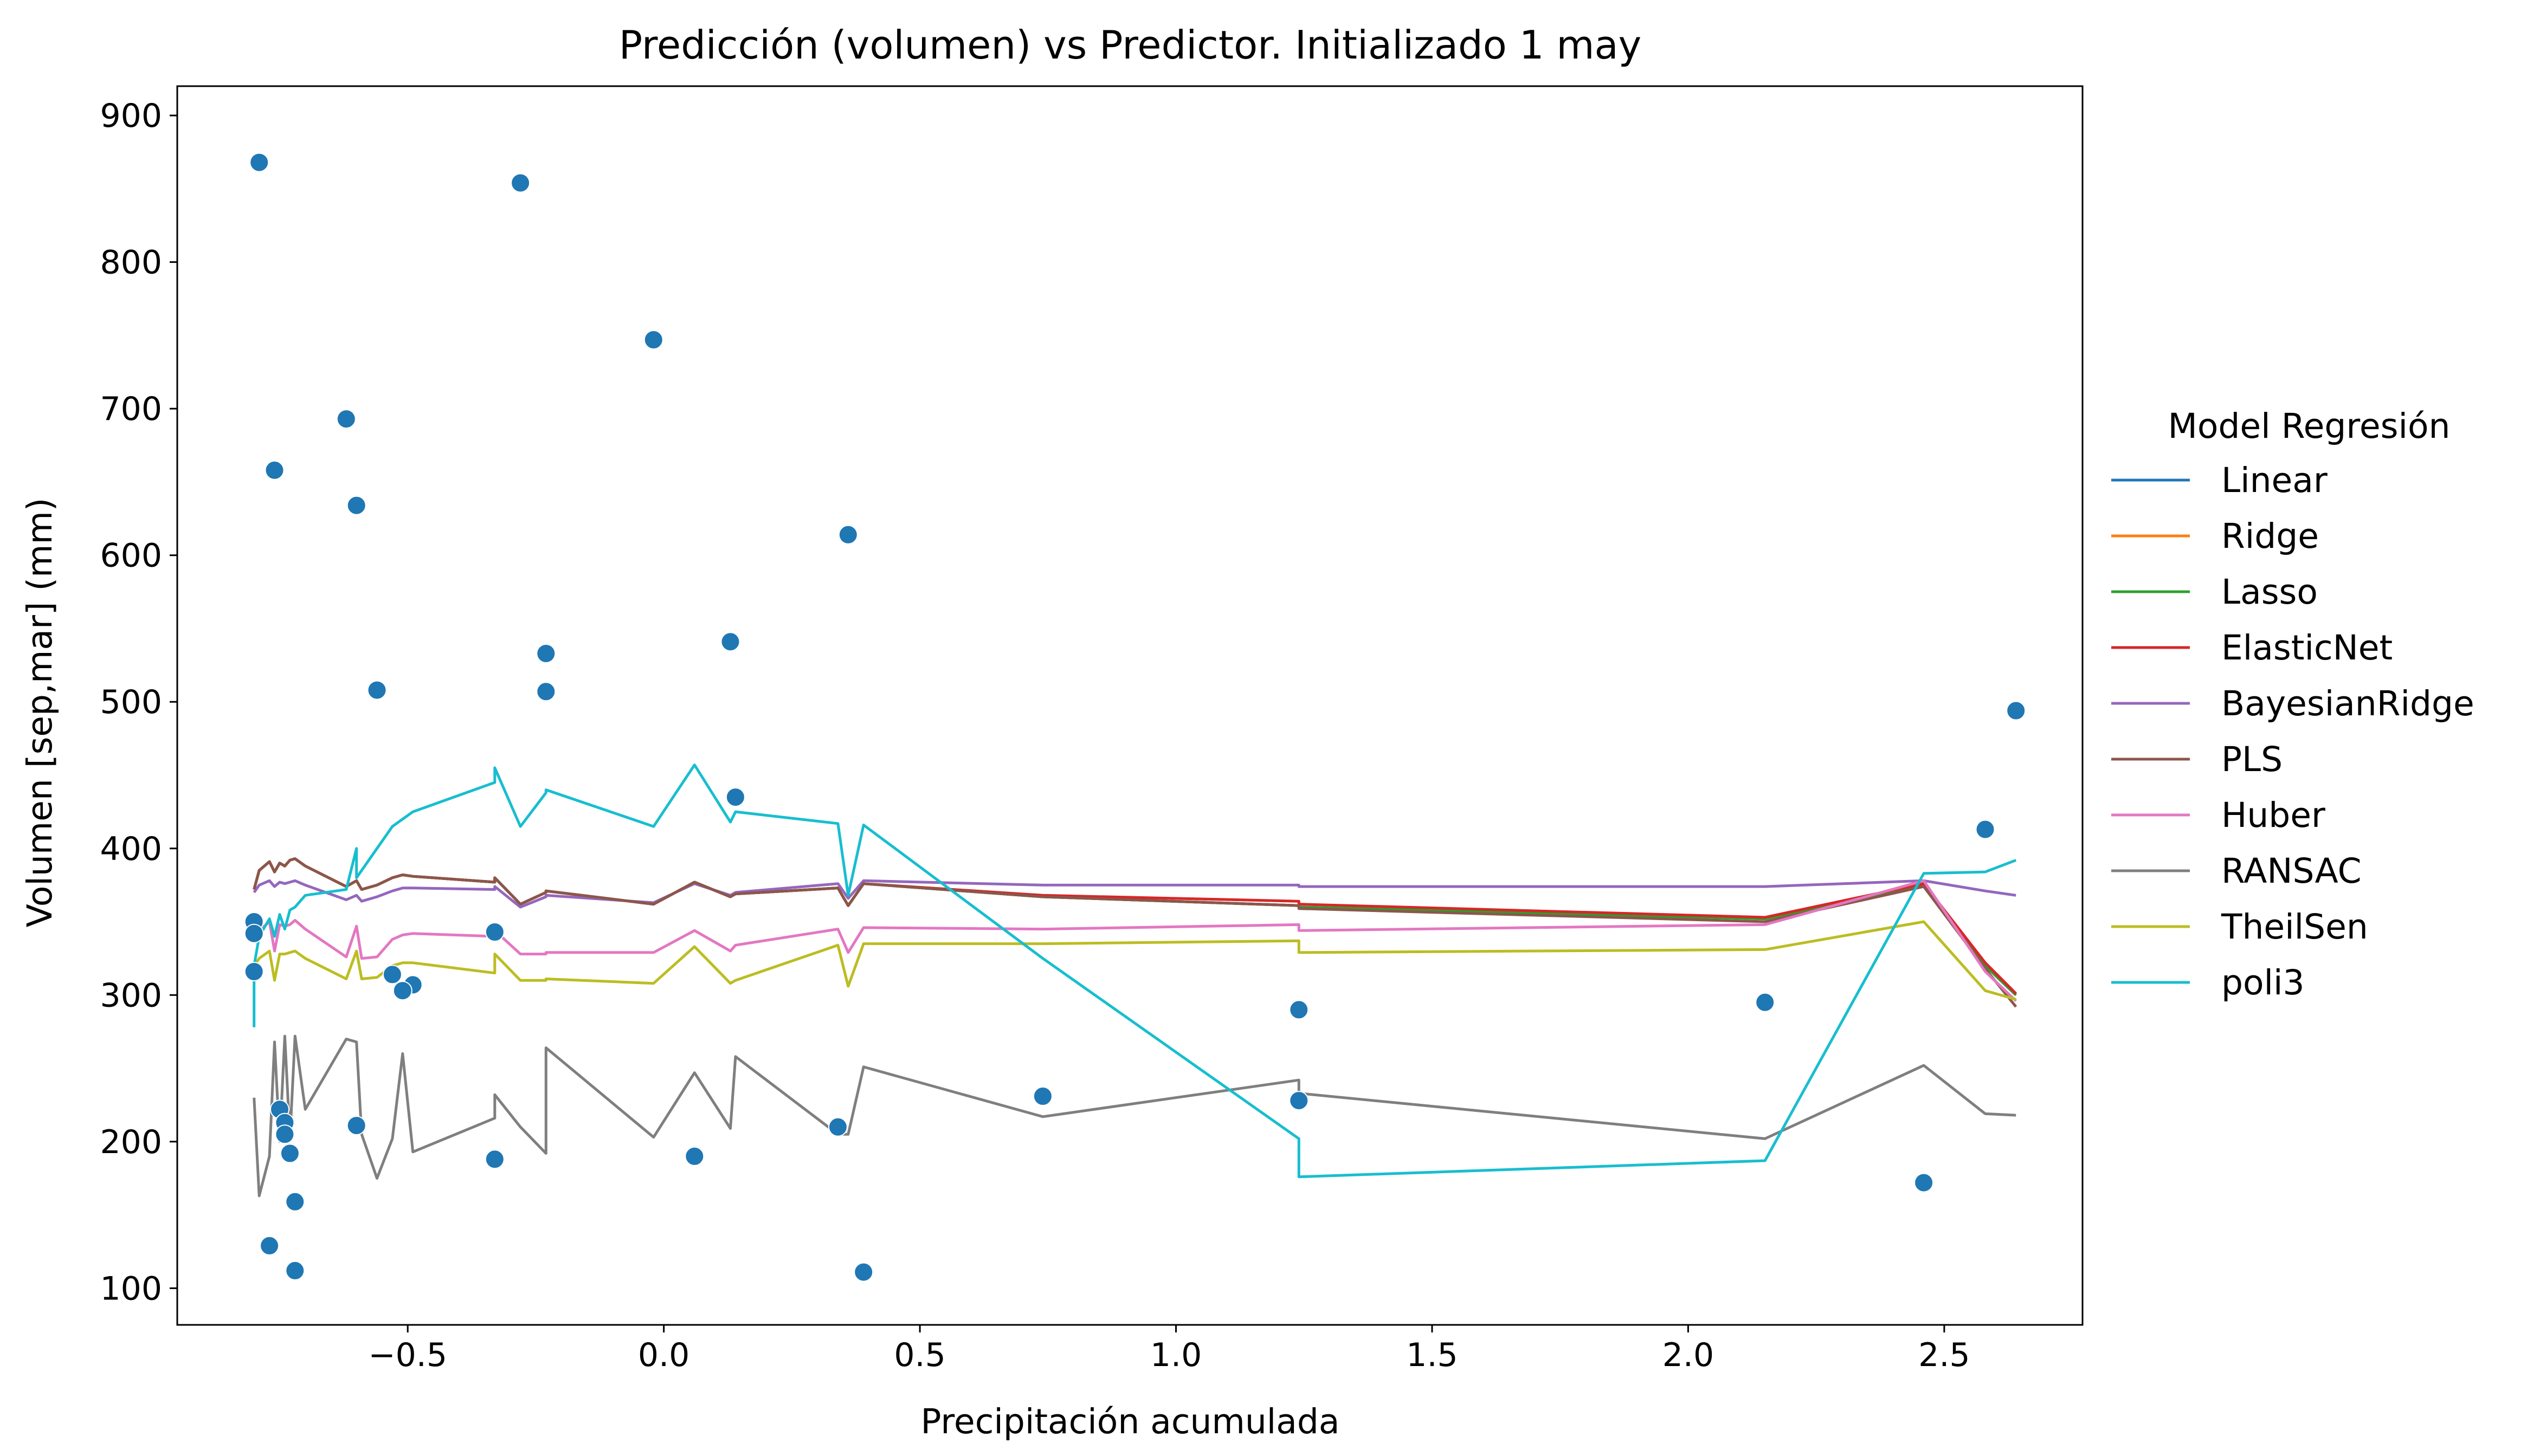 The width and height of the screenshot is (2527, 1456). Describe the element at coordinates (131, 409) in the screenshot. I see `y-tick-label: 700` at that location.